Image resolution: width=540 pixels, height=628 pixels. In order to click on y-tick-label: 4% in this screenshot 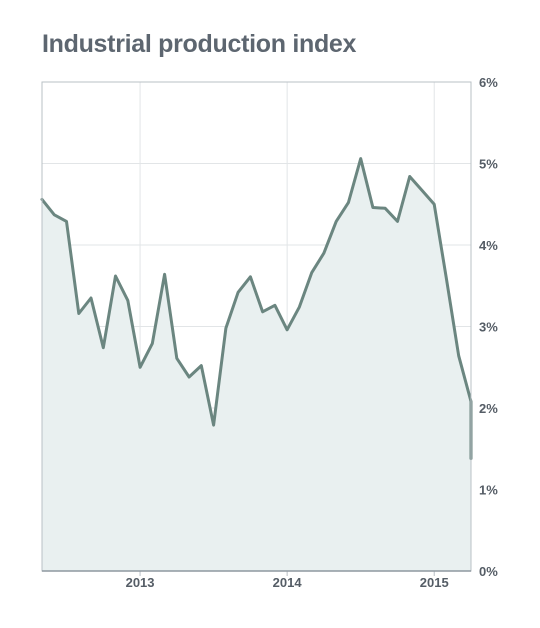, I will do `click(488, 245)`.